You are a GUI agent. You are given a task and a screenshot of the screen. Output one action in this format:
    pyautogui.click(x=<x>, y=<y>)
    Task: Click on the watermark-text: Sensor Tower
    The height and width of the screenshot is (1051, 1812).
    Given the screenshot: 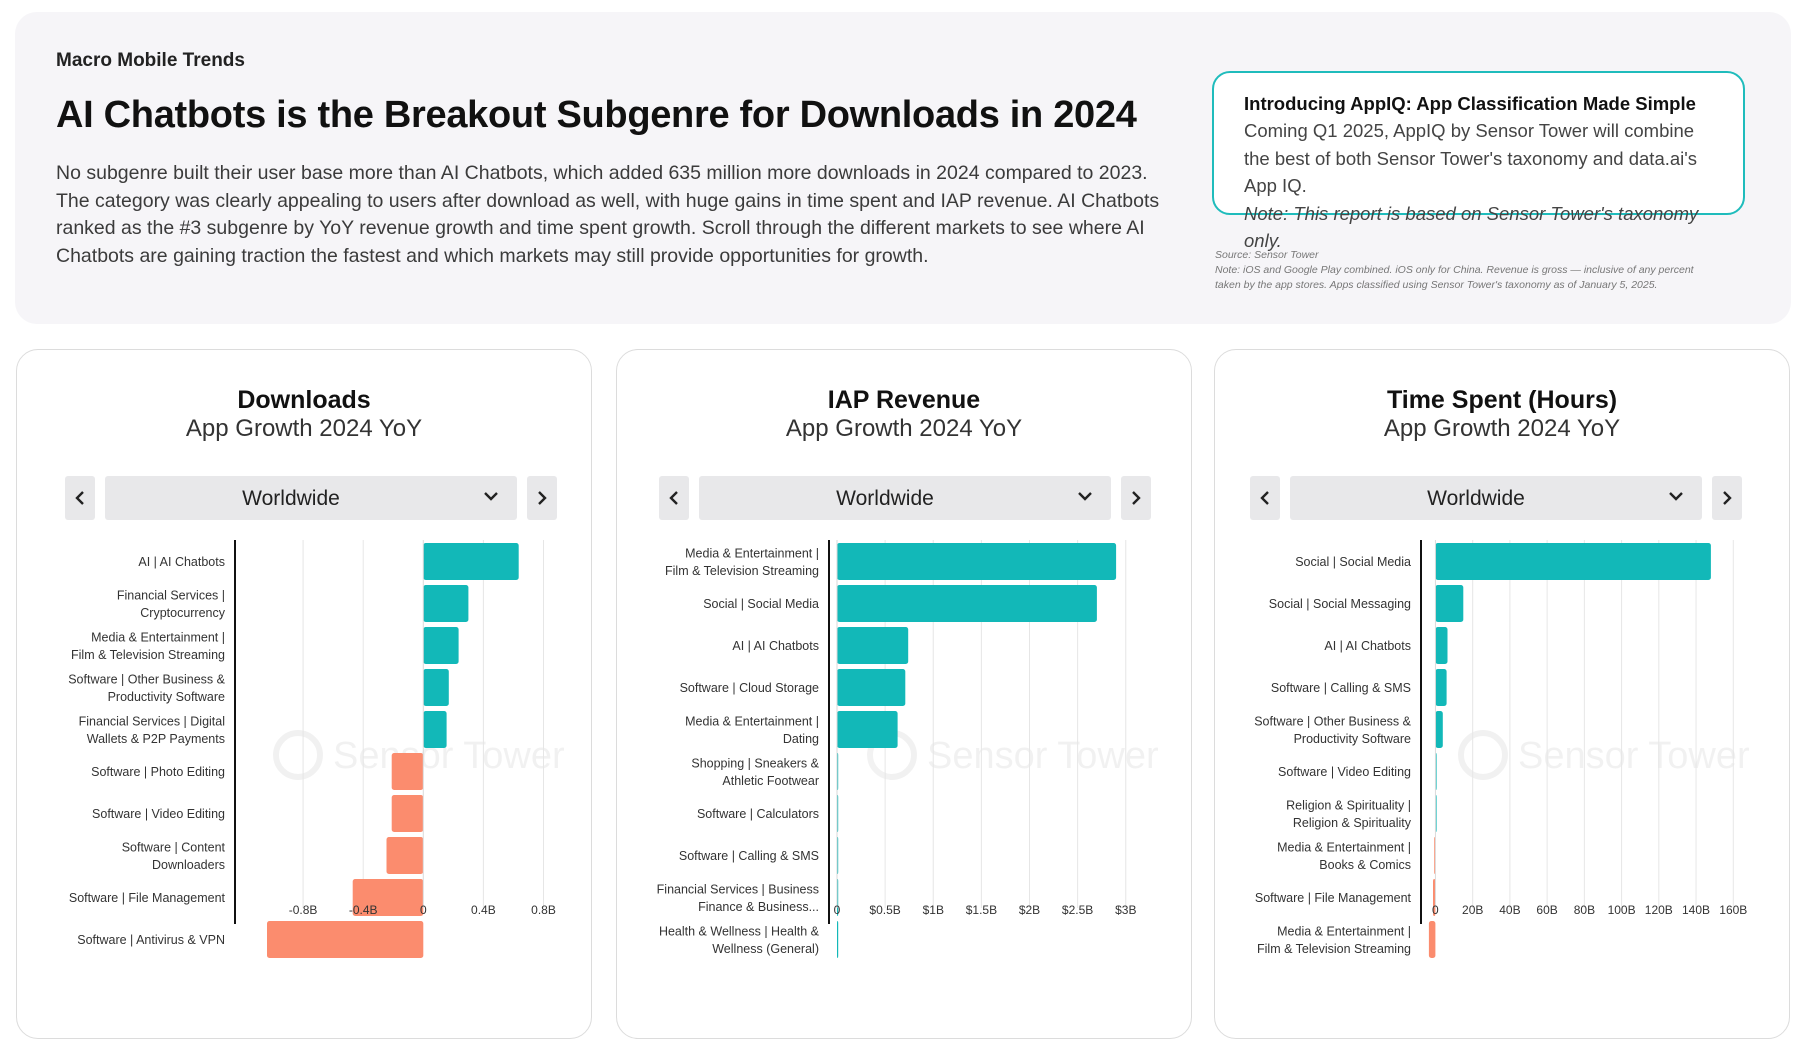 What is the action you would take?
    pyautogui.click(x=1043, y=756)
    